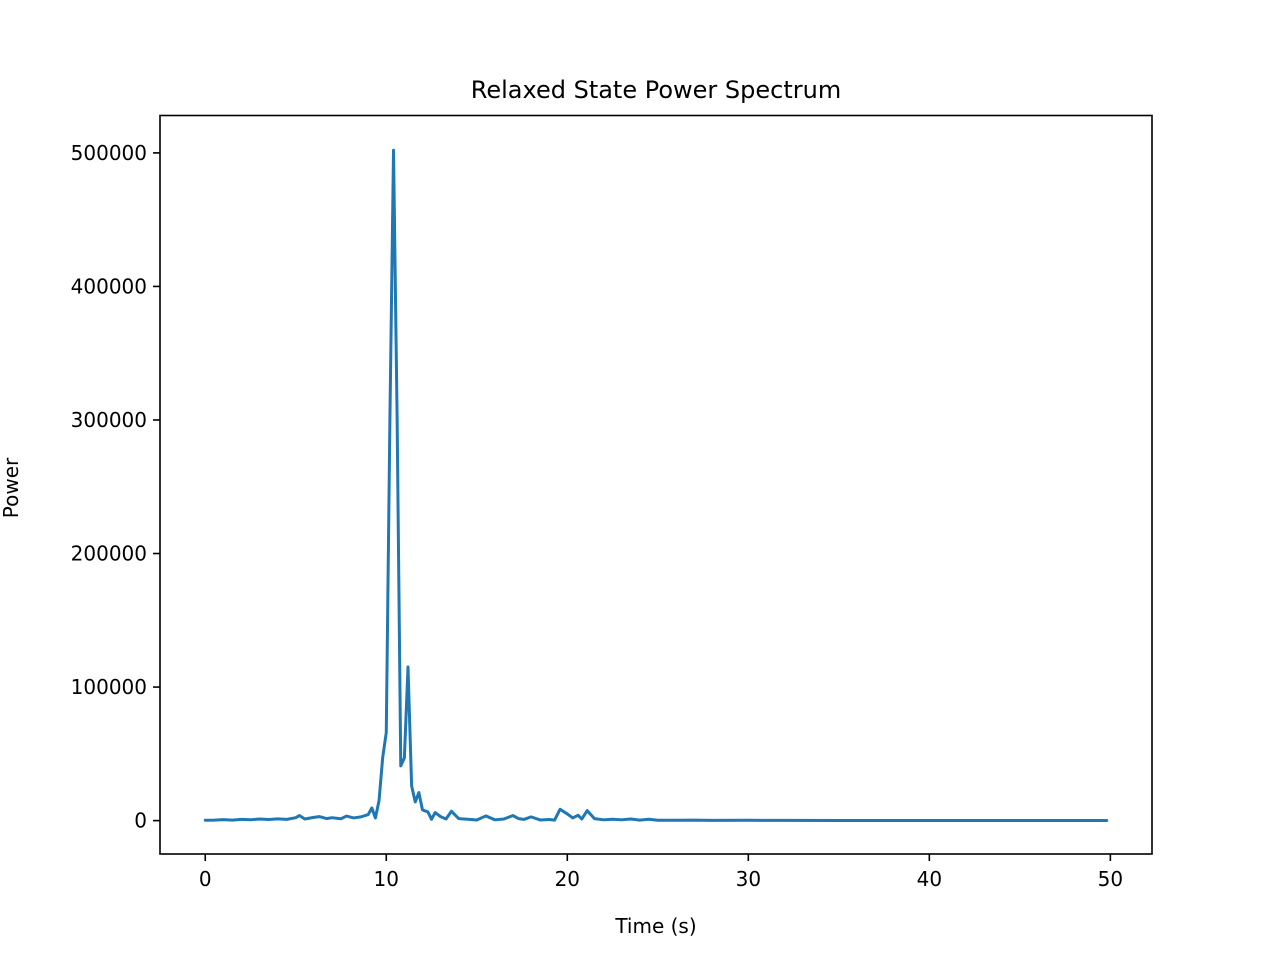  I want to click on y-axis-label: Power, so click(11, 487).